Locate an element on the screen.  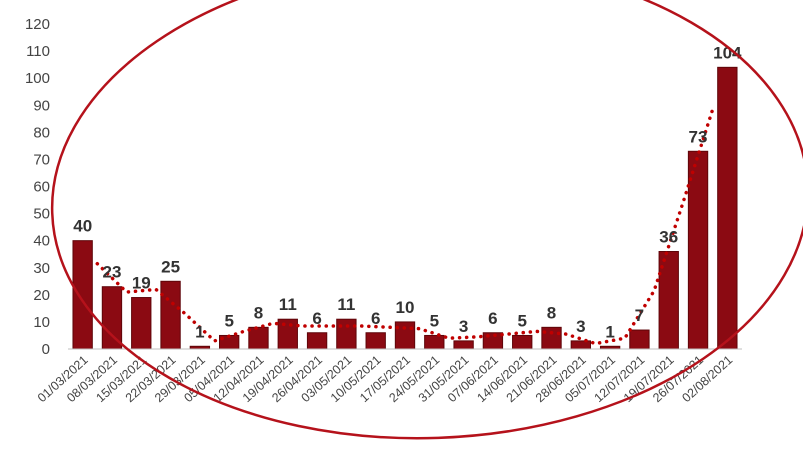
y-tick-label: 40 is located at coordinates (41, 241).